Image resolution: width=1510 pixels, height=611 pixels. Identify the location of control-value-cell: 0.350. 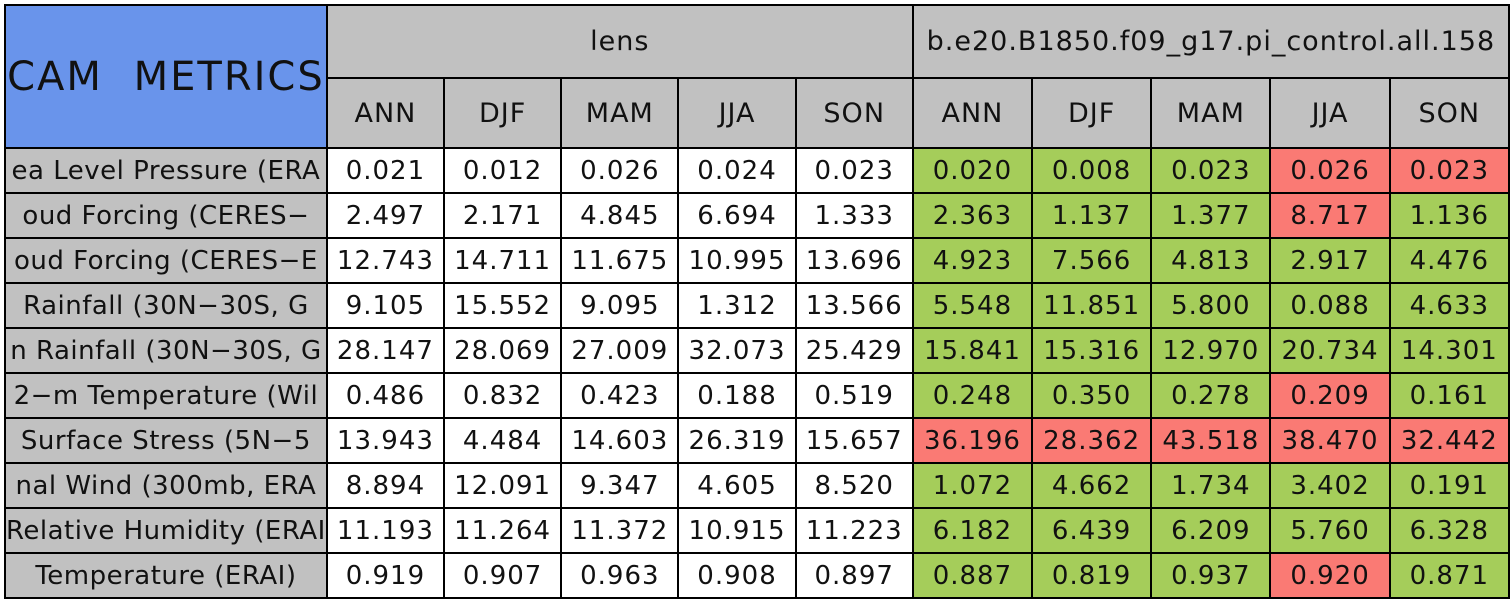
(1092, 395).